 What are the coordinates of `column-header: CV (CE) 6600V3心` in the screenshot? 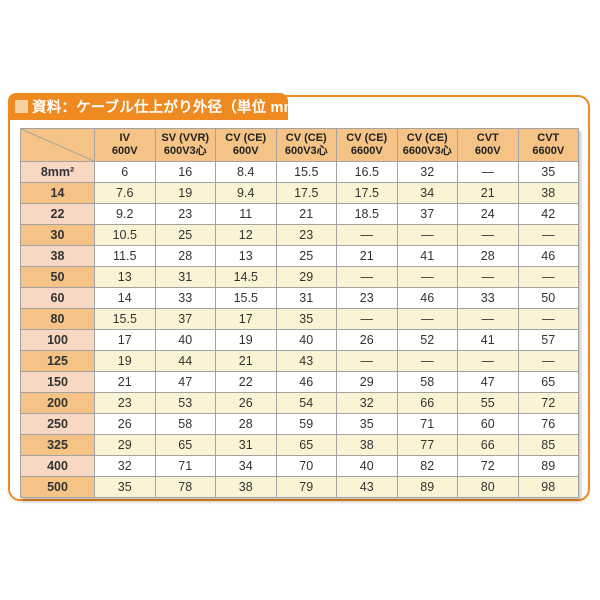 It's located at (427, 145).